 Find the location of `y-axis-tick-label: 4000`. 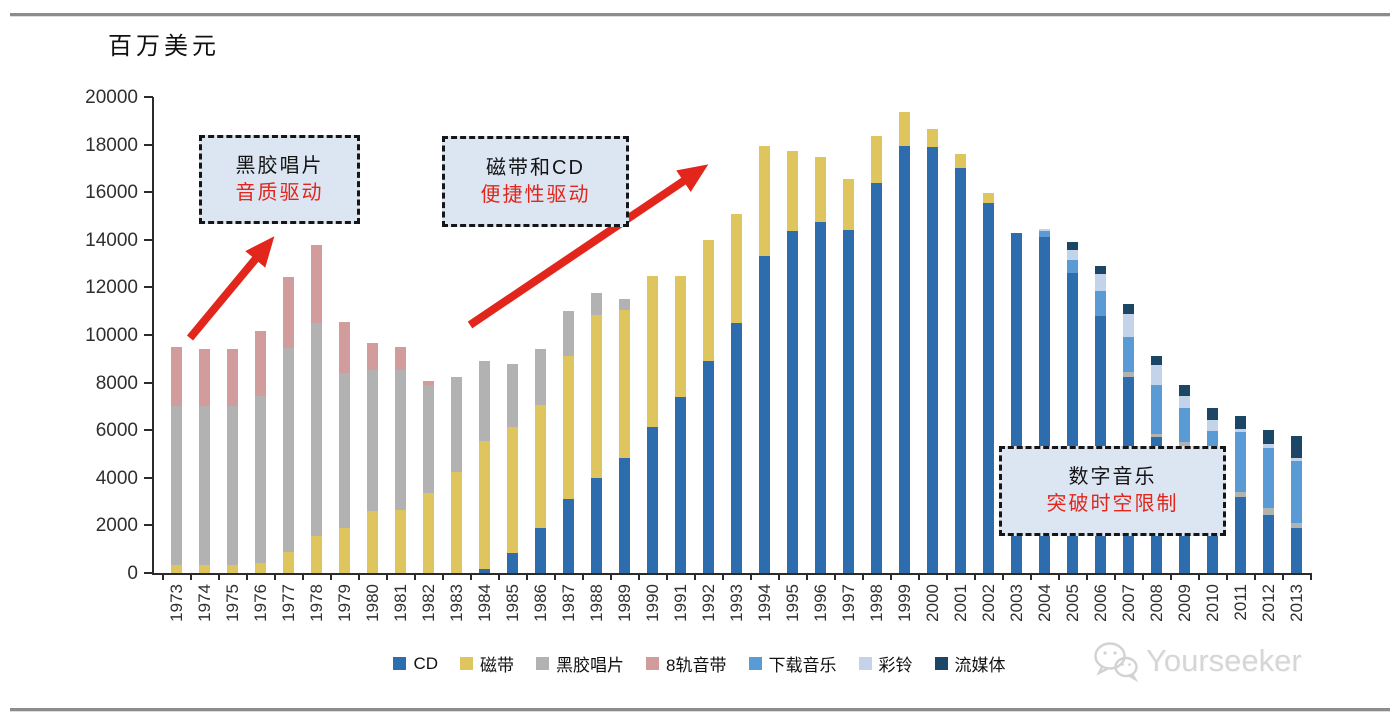

y-axis-tick-label: 4000 is located at coordinates (116, 478).